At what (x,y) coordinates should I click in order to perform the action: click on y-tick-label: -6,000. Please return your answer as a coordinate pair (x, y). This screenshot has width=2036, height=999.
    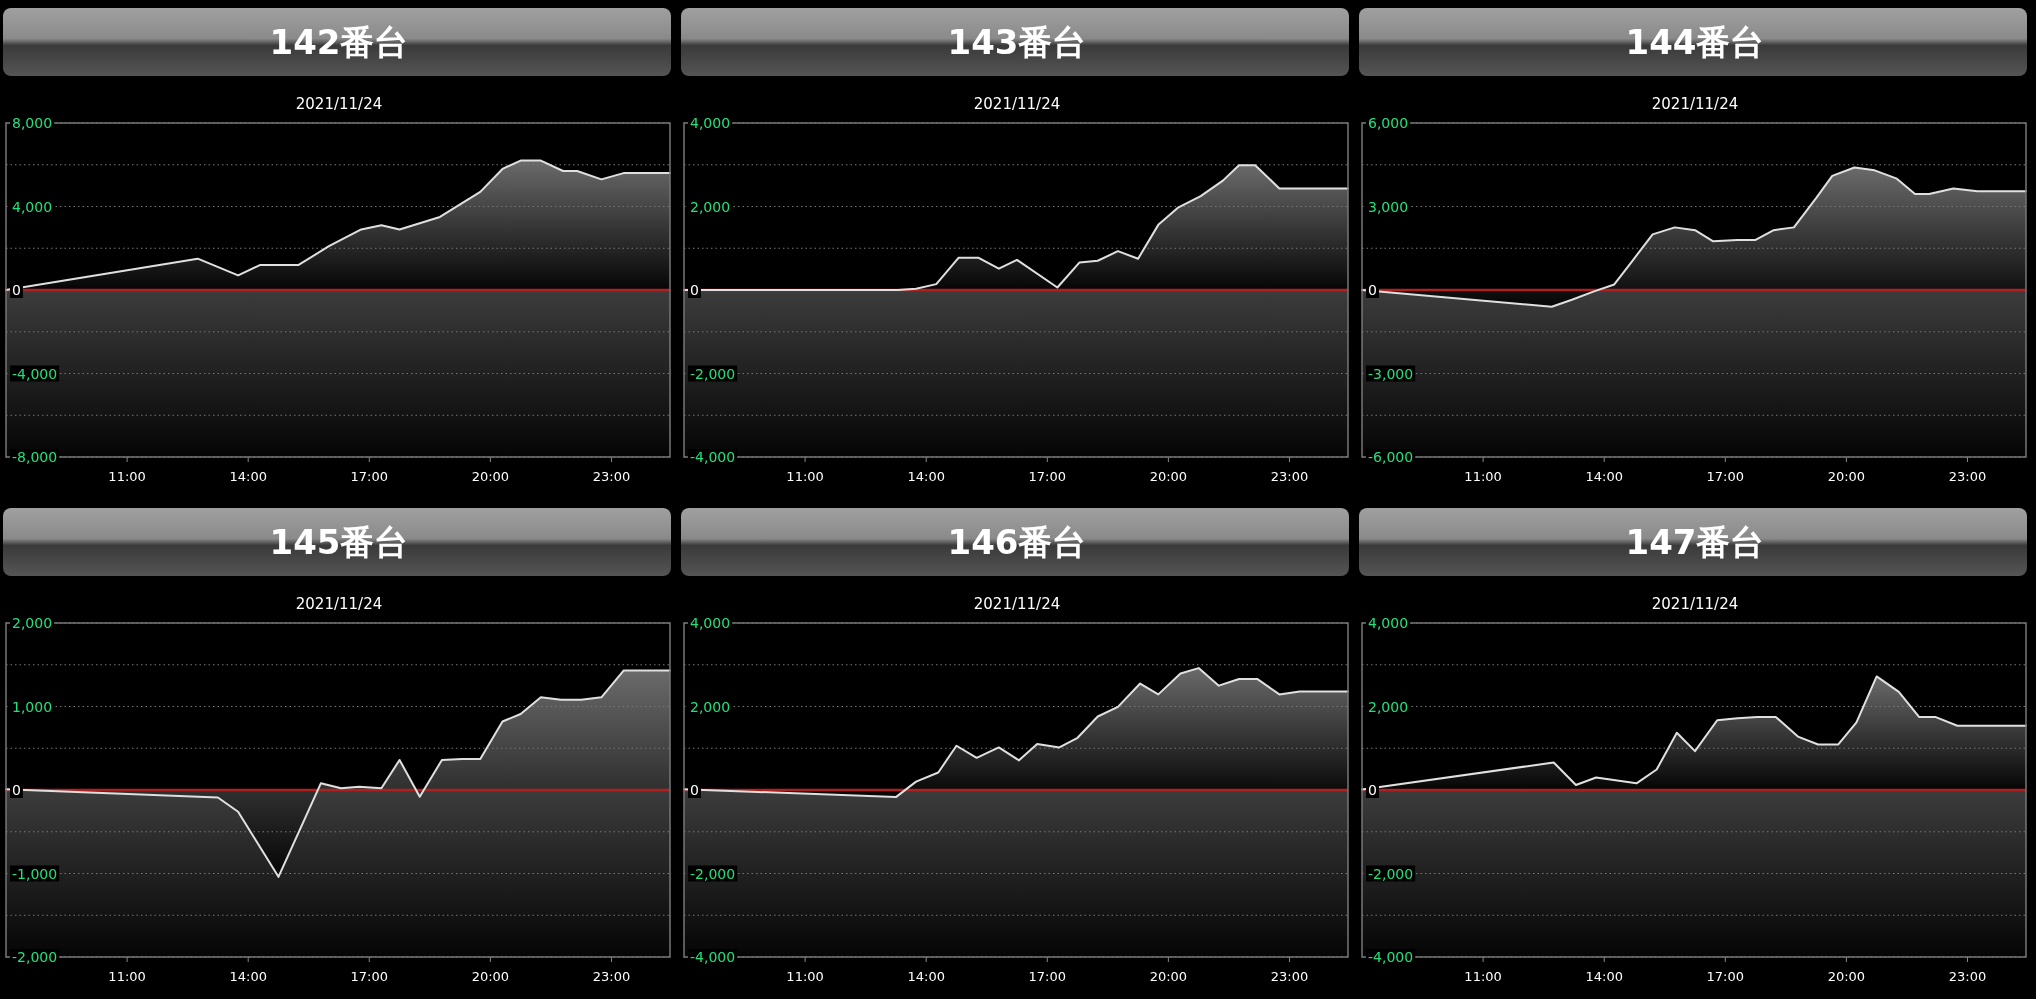
    Looking at the image, I should click on (1391, 457).